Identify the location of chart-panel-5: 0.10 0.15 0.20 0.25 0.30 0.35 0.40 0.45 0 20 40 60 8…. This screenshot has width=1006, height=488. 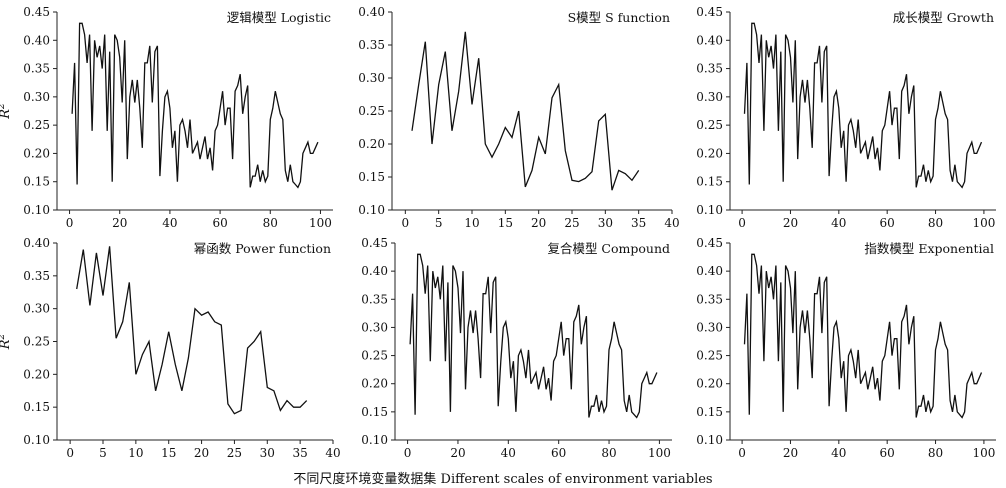
(516, 348).